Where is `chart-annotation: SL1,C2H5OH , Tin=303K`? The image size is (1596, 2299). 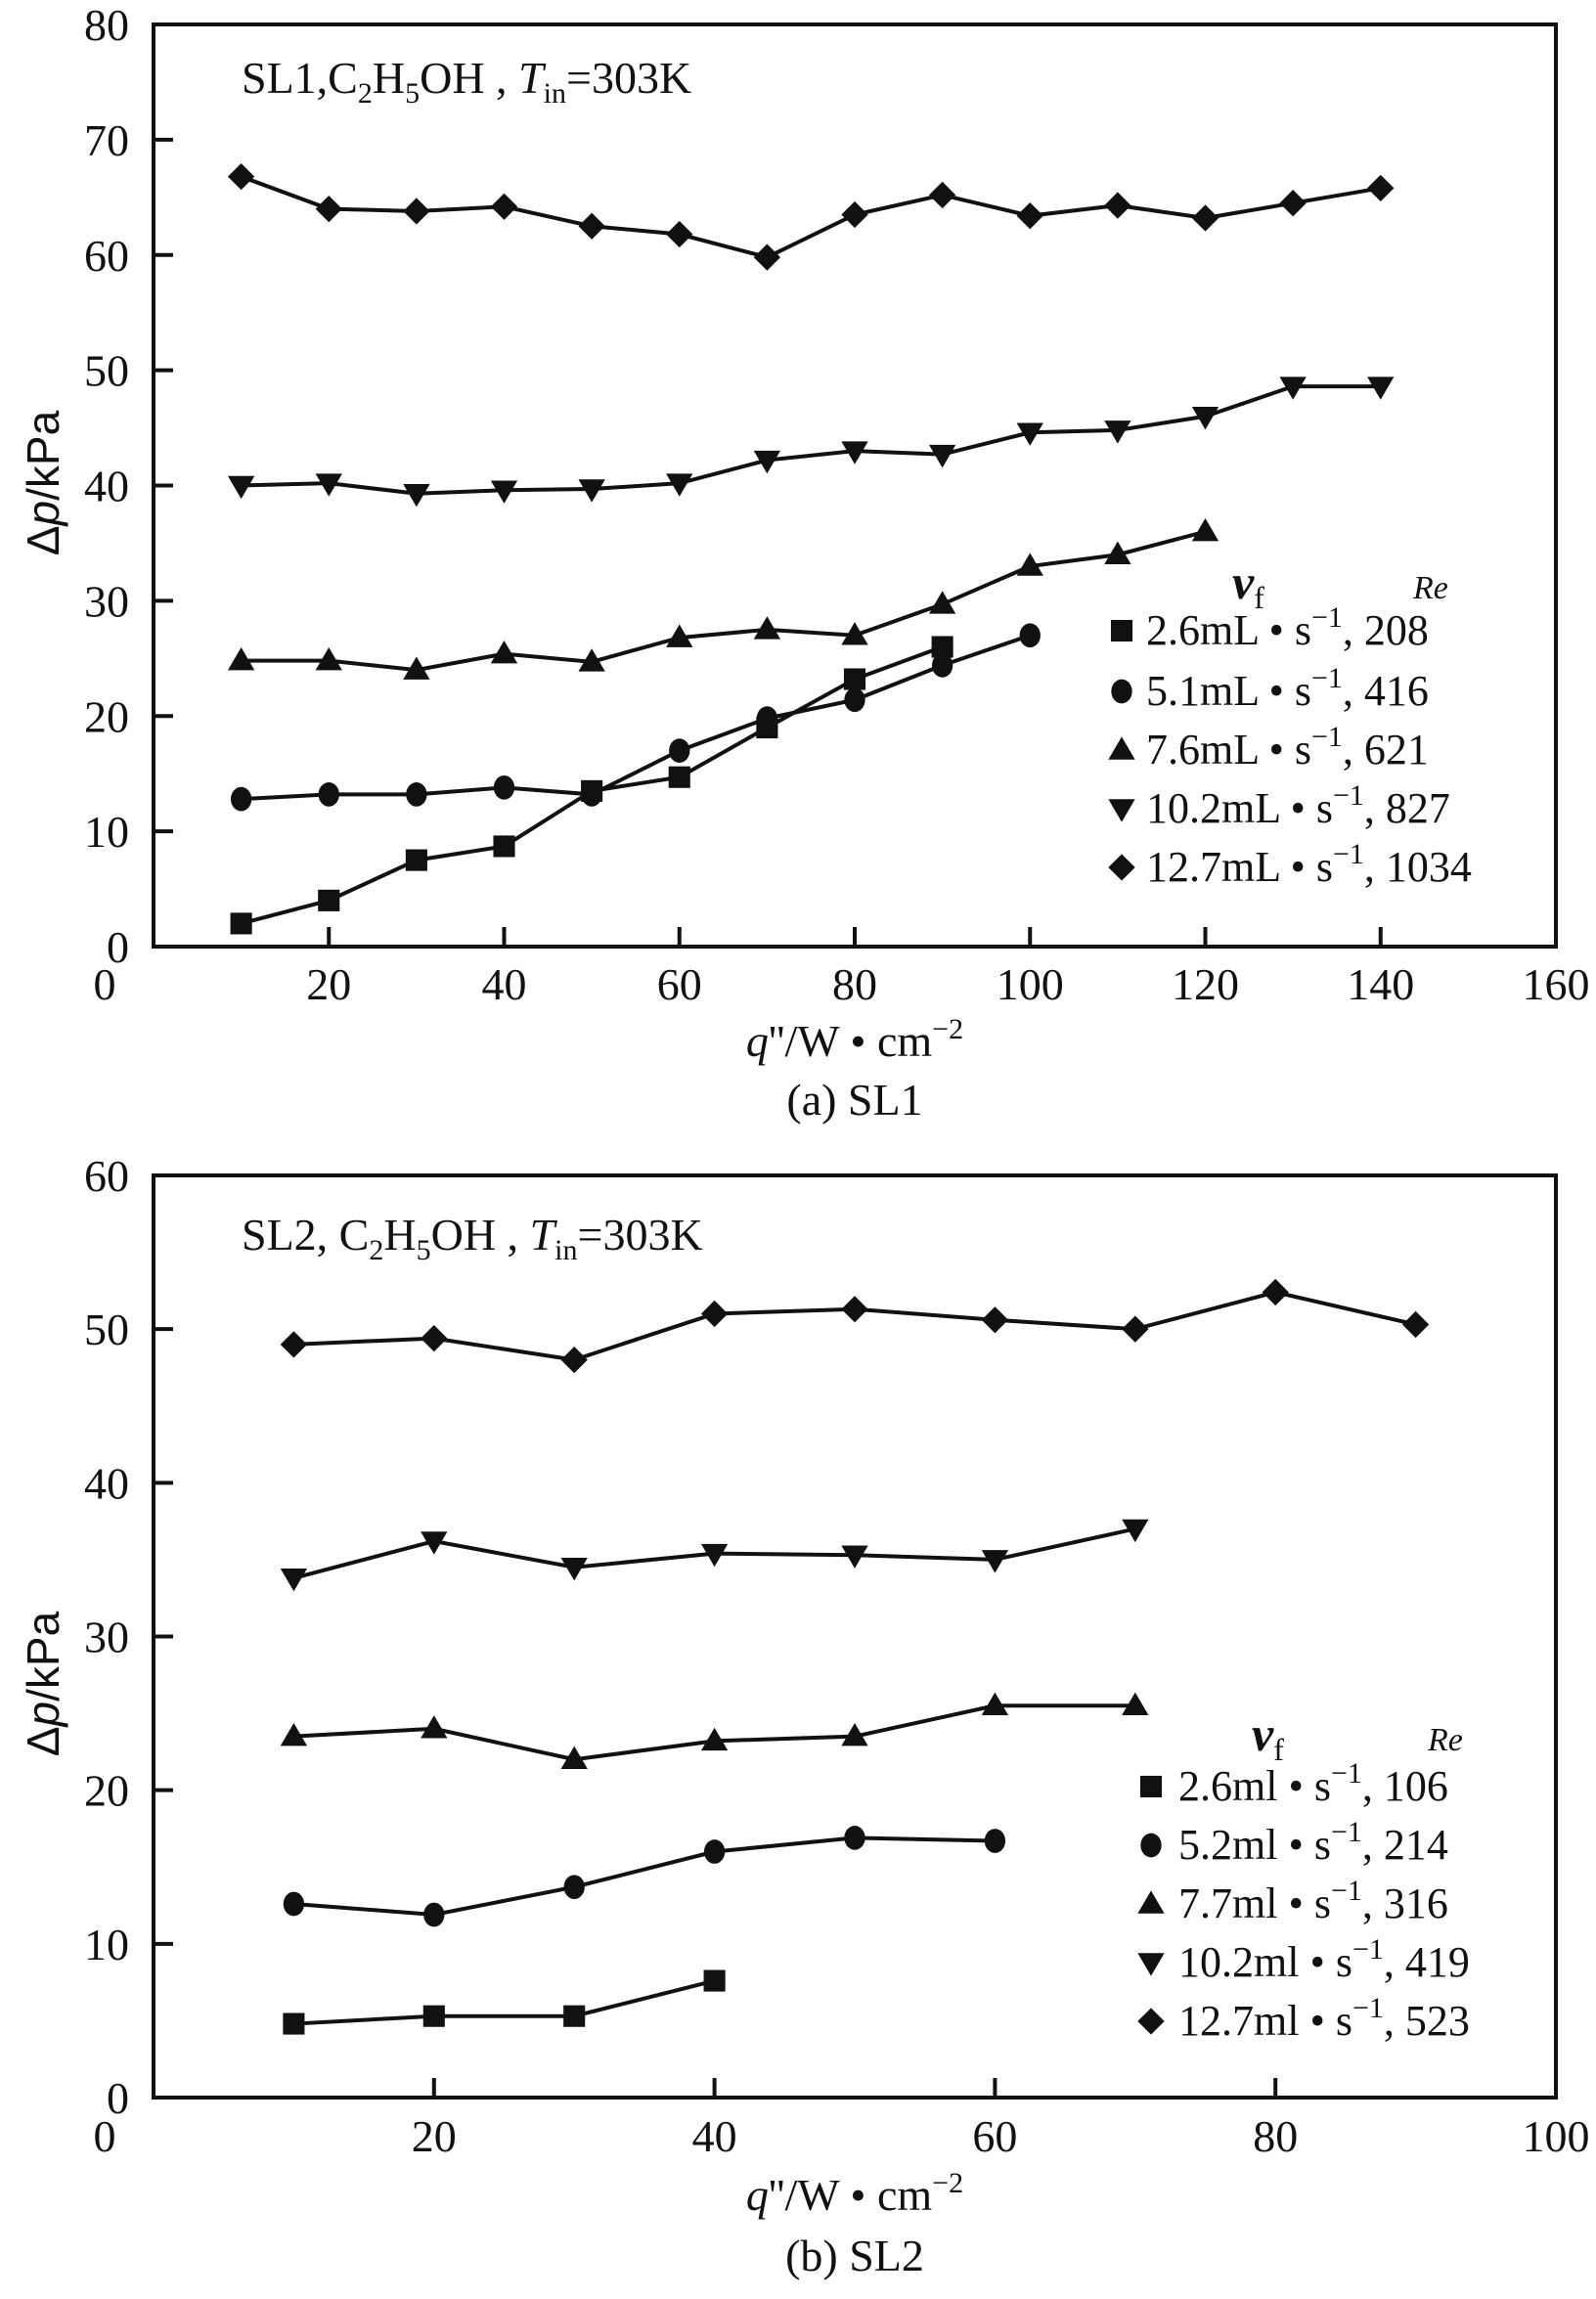 chart-annotation: SL1,C2H5OH , Tin=303K is located at coordinates (466, 81).